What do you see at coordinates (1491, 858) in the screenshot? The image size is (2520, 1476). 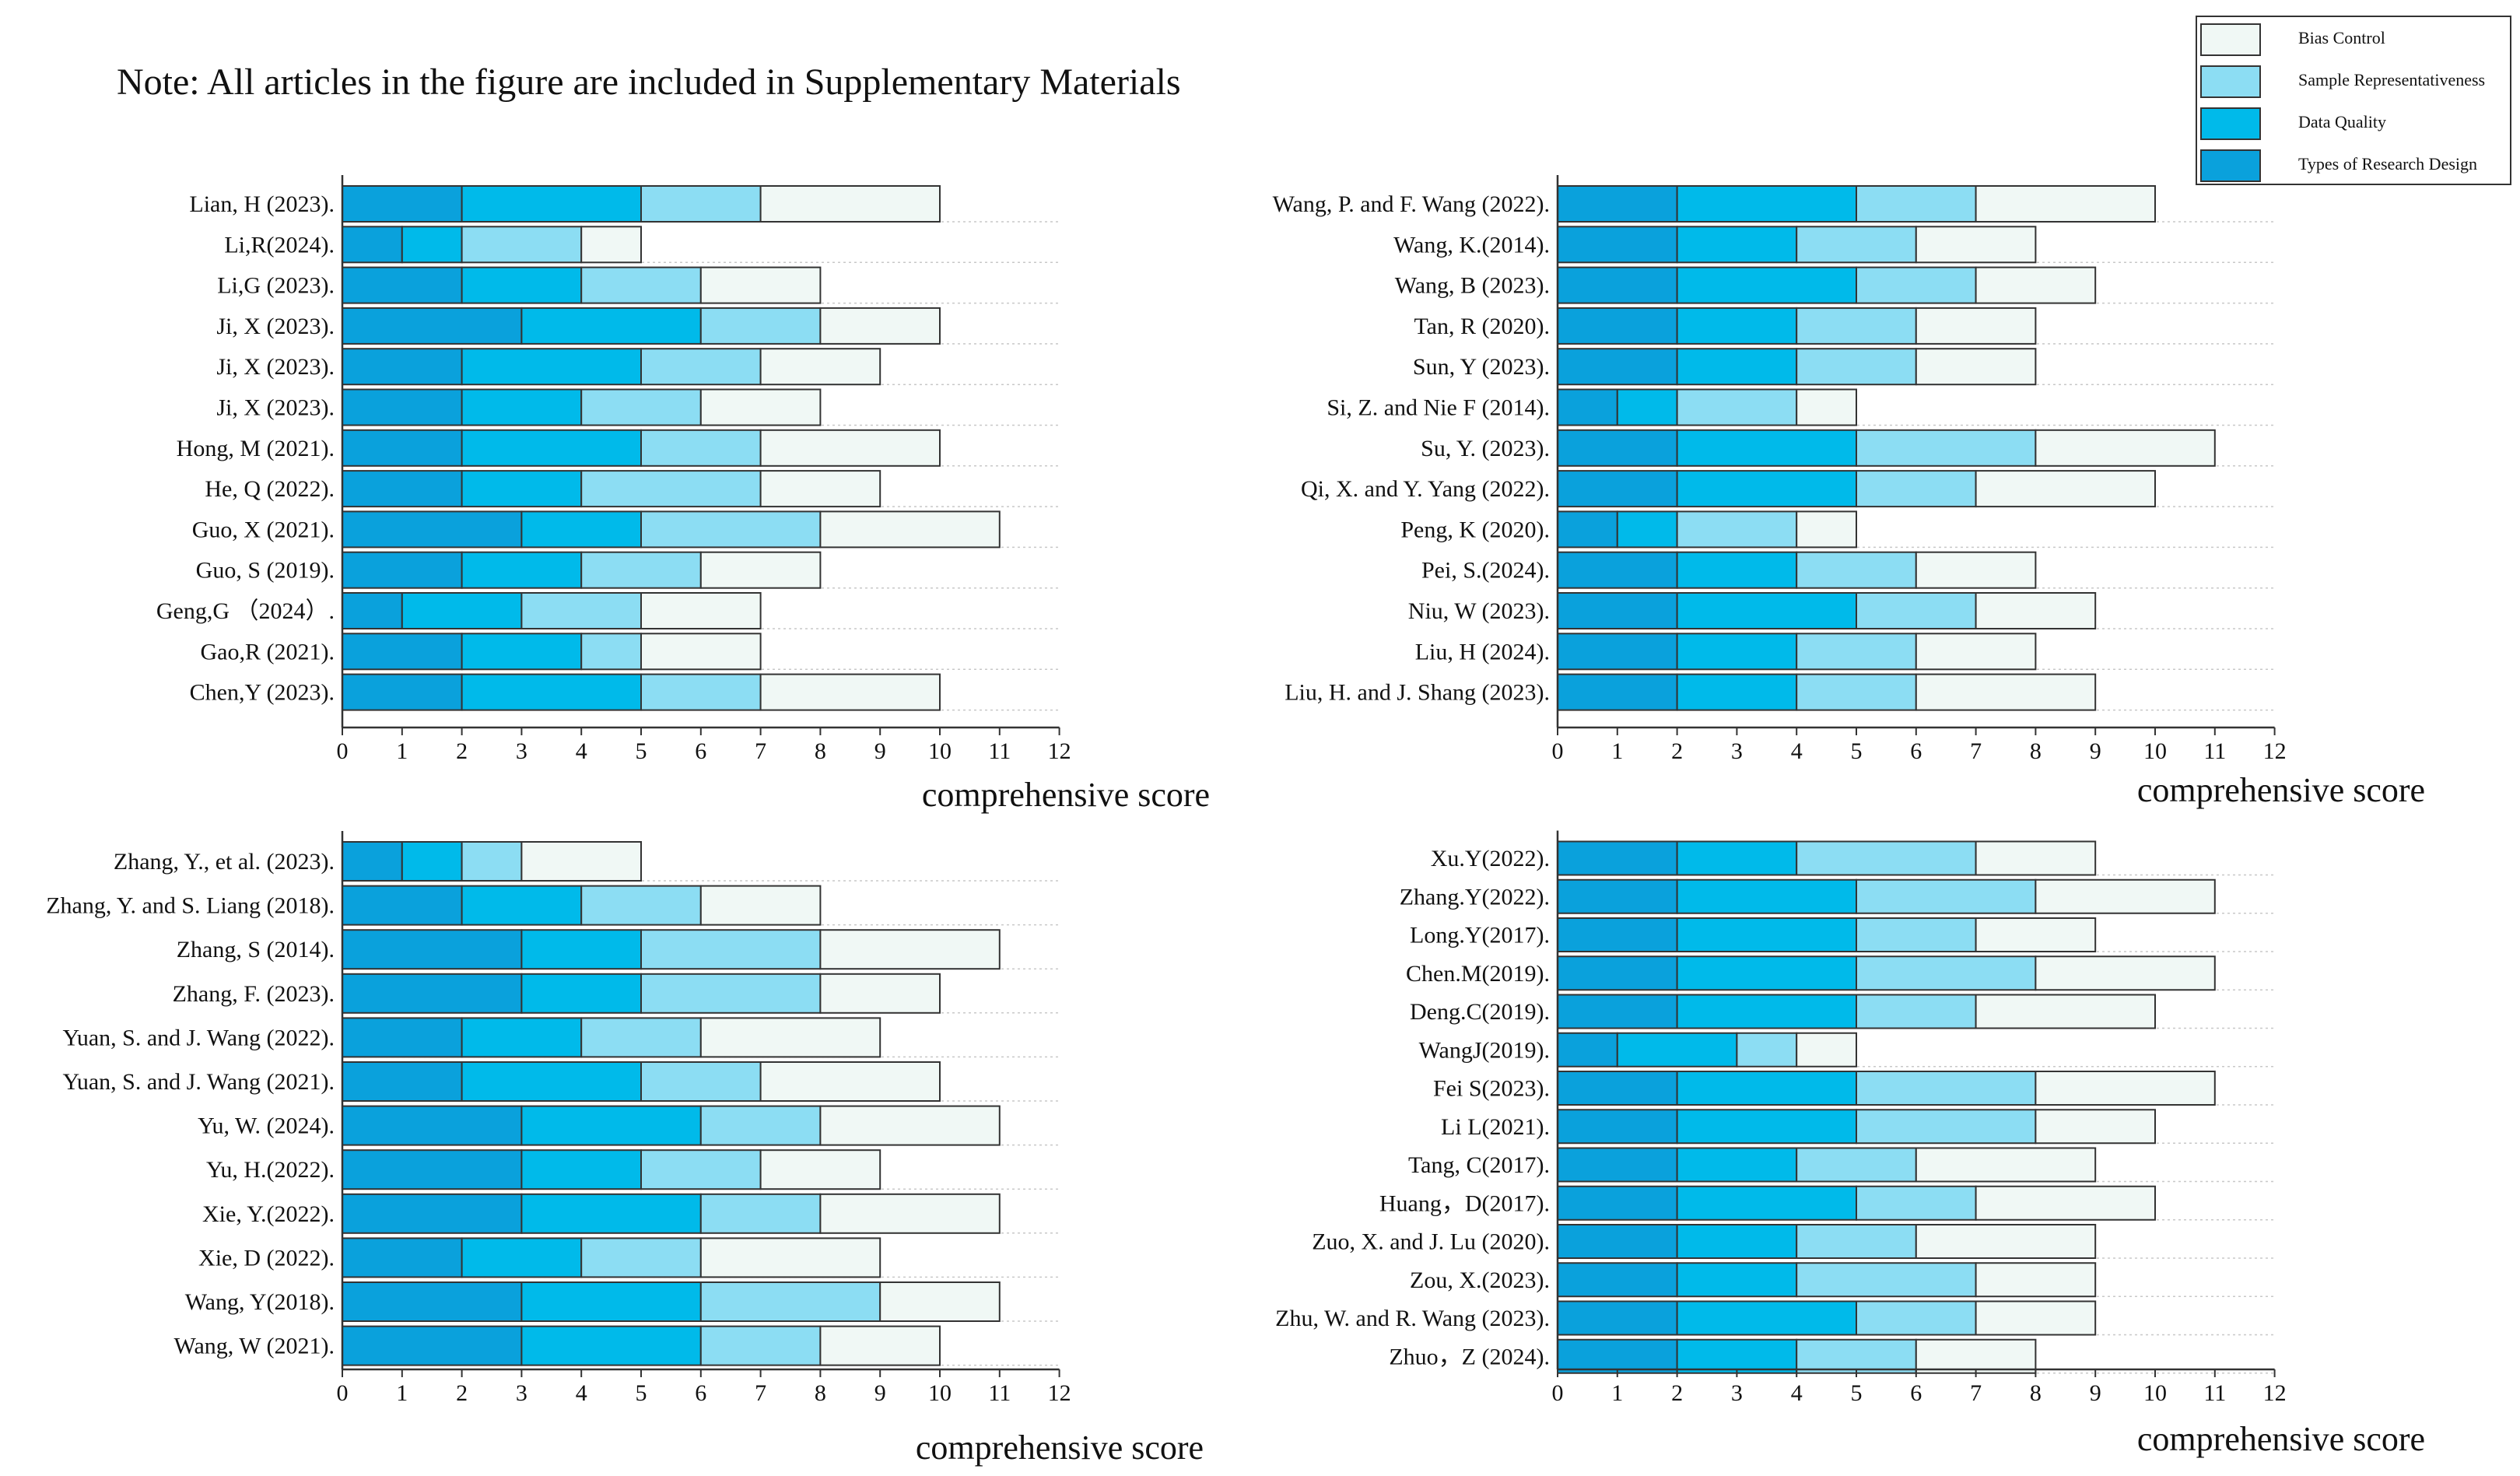 I see `category-label: Xu.Y(2022).` at bounding box center [1491, 858].